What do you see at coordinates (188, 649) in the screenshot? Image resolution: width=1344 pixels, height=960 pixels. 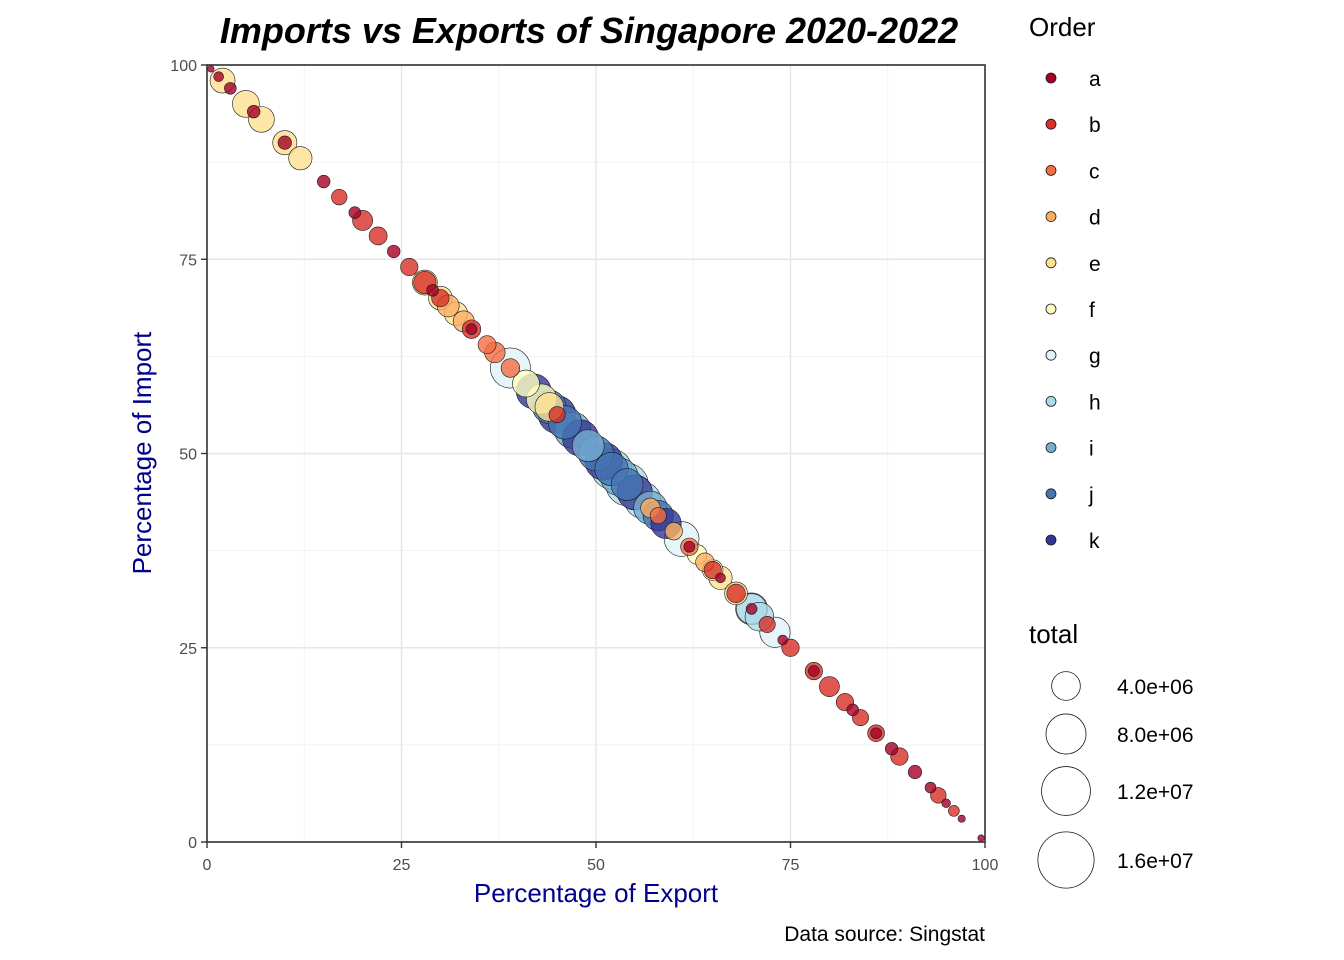 I see `y-tick-label: 25` at bounding box center [188, 649].